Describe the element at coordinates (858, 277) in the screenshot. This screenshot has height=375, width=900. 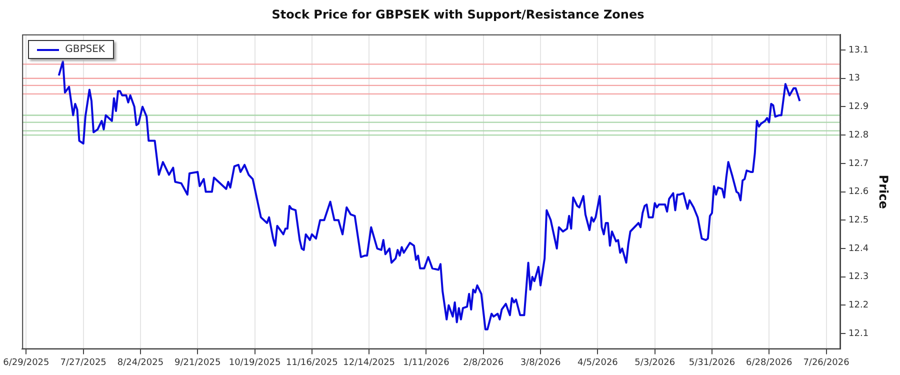
I see `y-tick-label: 12.3` at that location.